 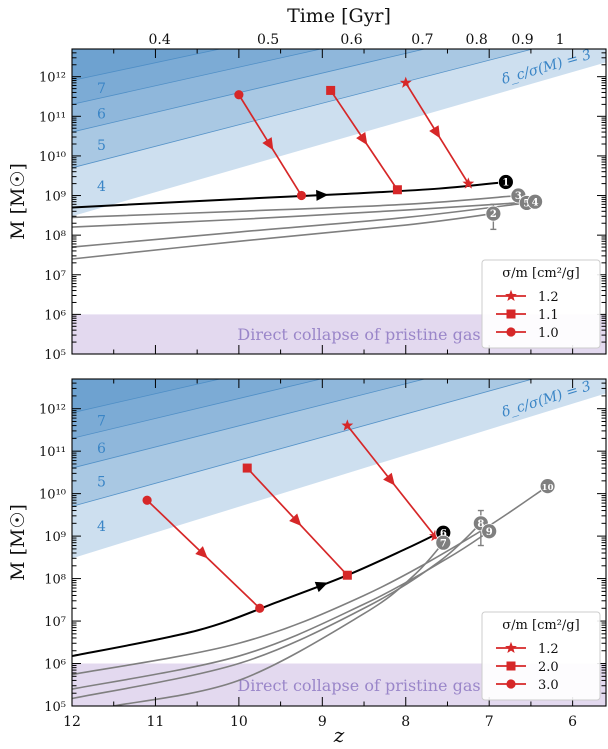 I want to click on sigma-level-label: 4, so click(x=101, y=187).